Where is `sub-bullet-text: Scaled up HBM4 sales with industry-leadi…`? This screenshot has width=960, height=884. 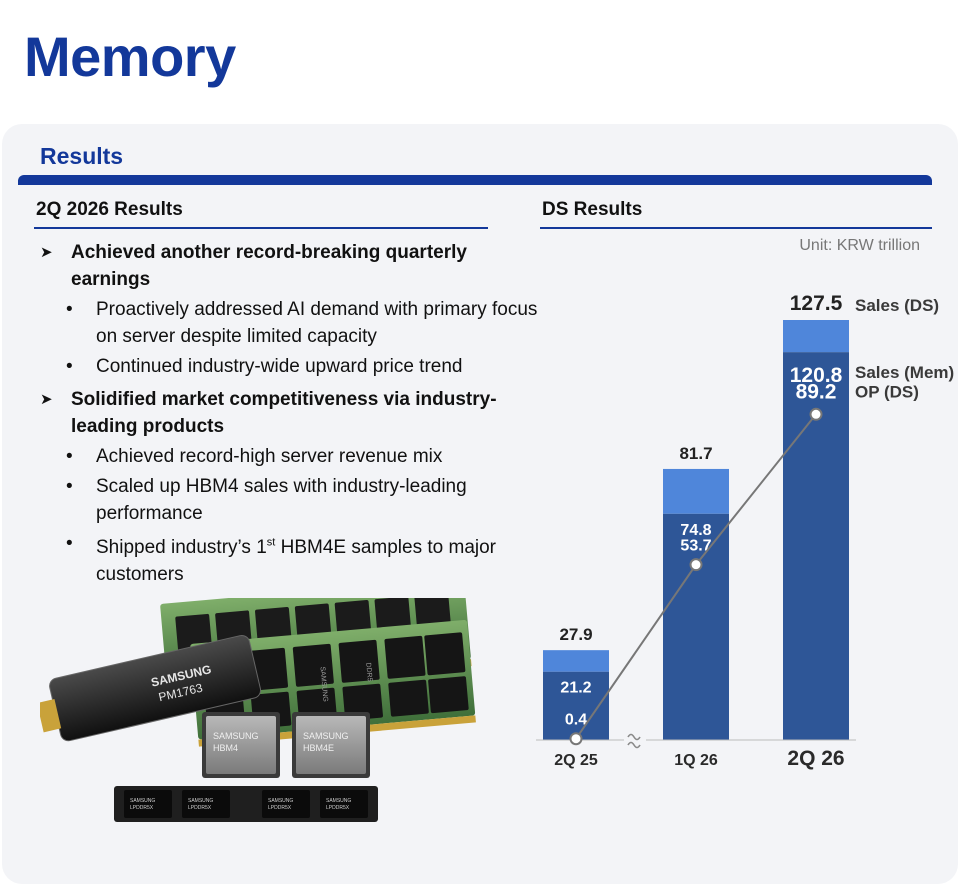
sub-bullet-text: Scaled up HBM4 sales with industry-leadi… is located at coordinates (281, 500).